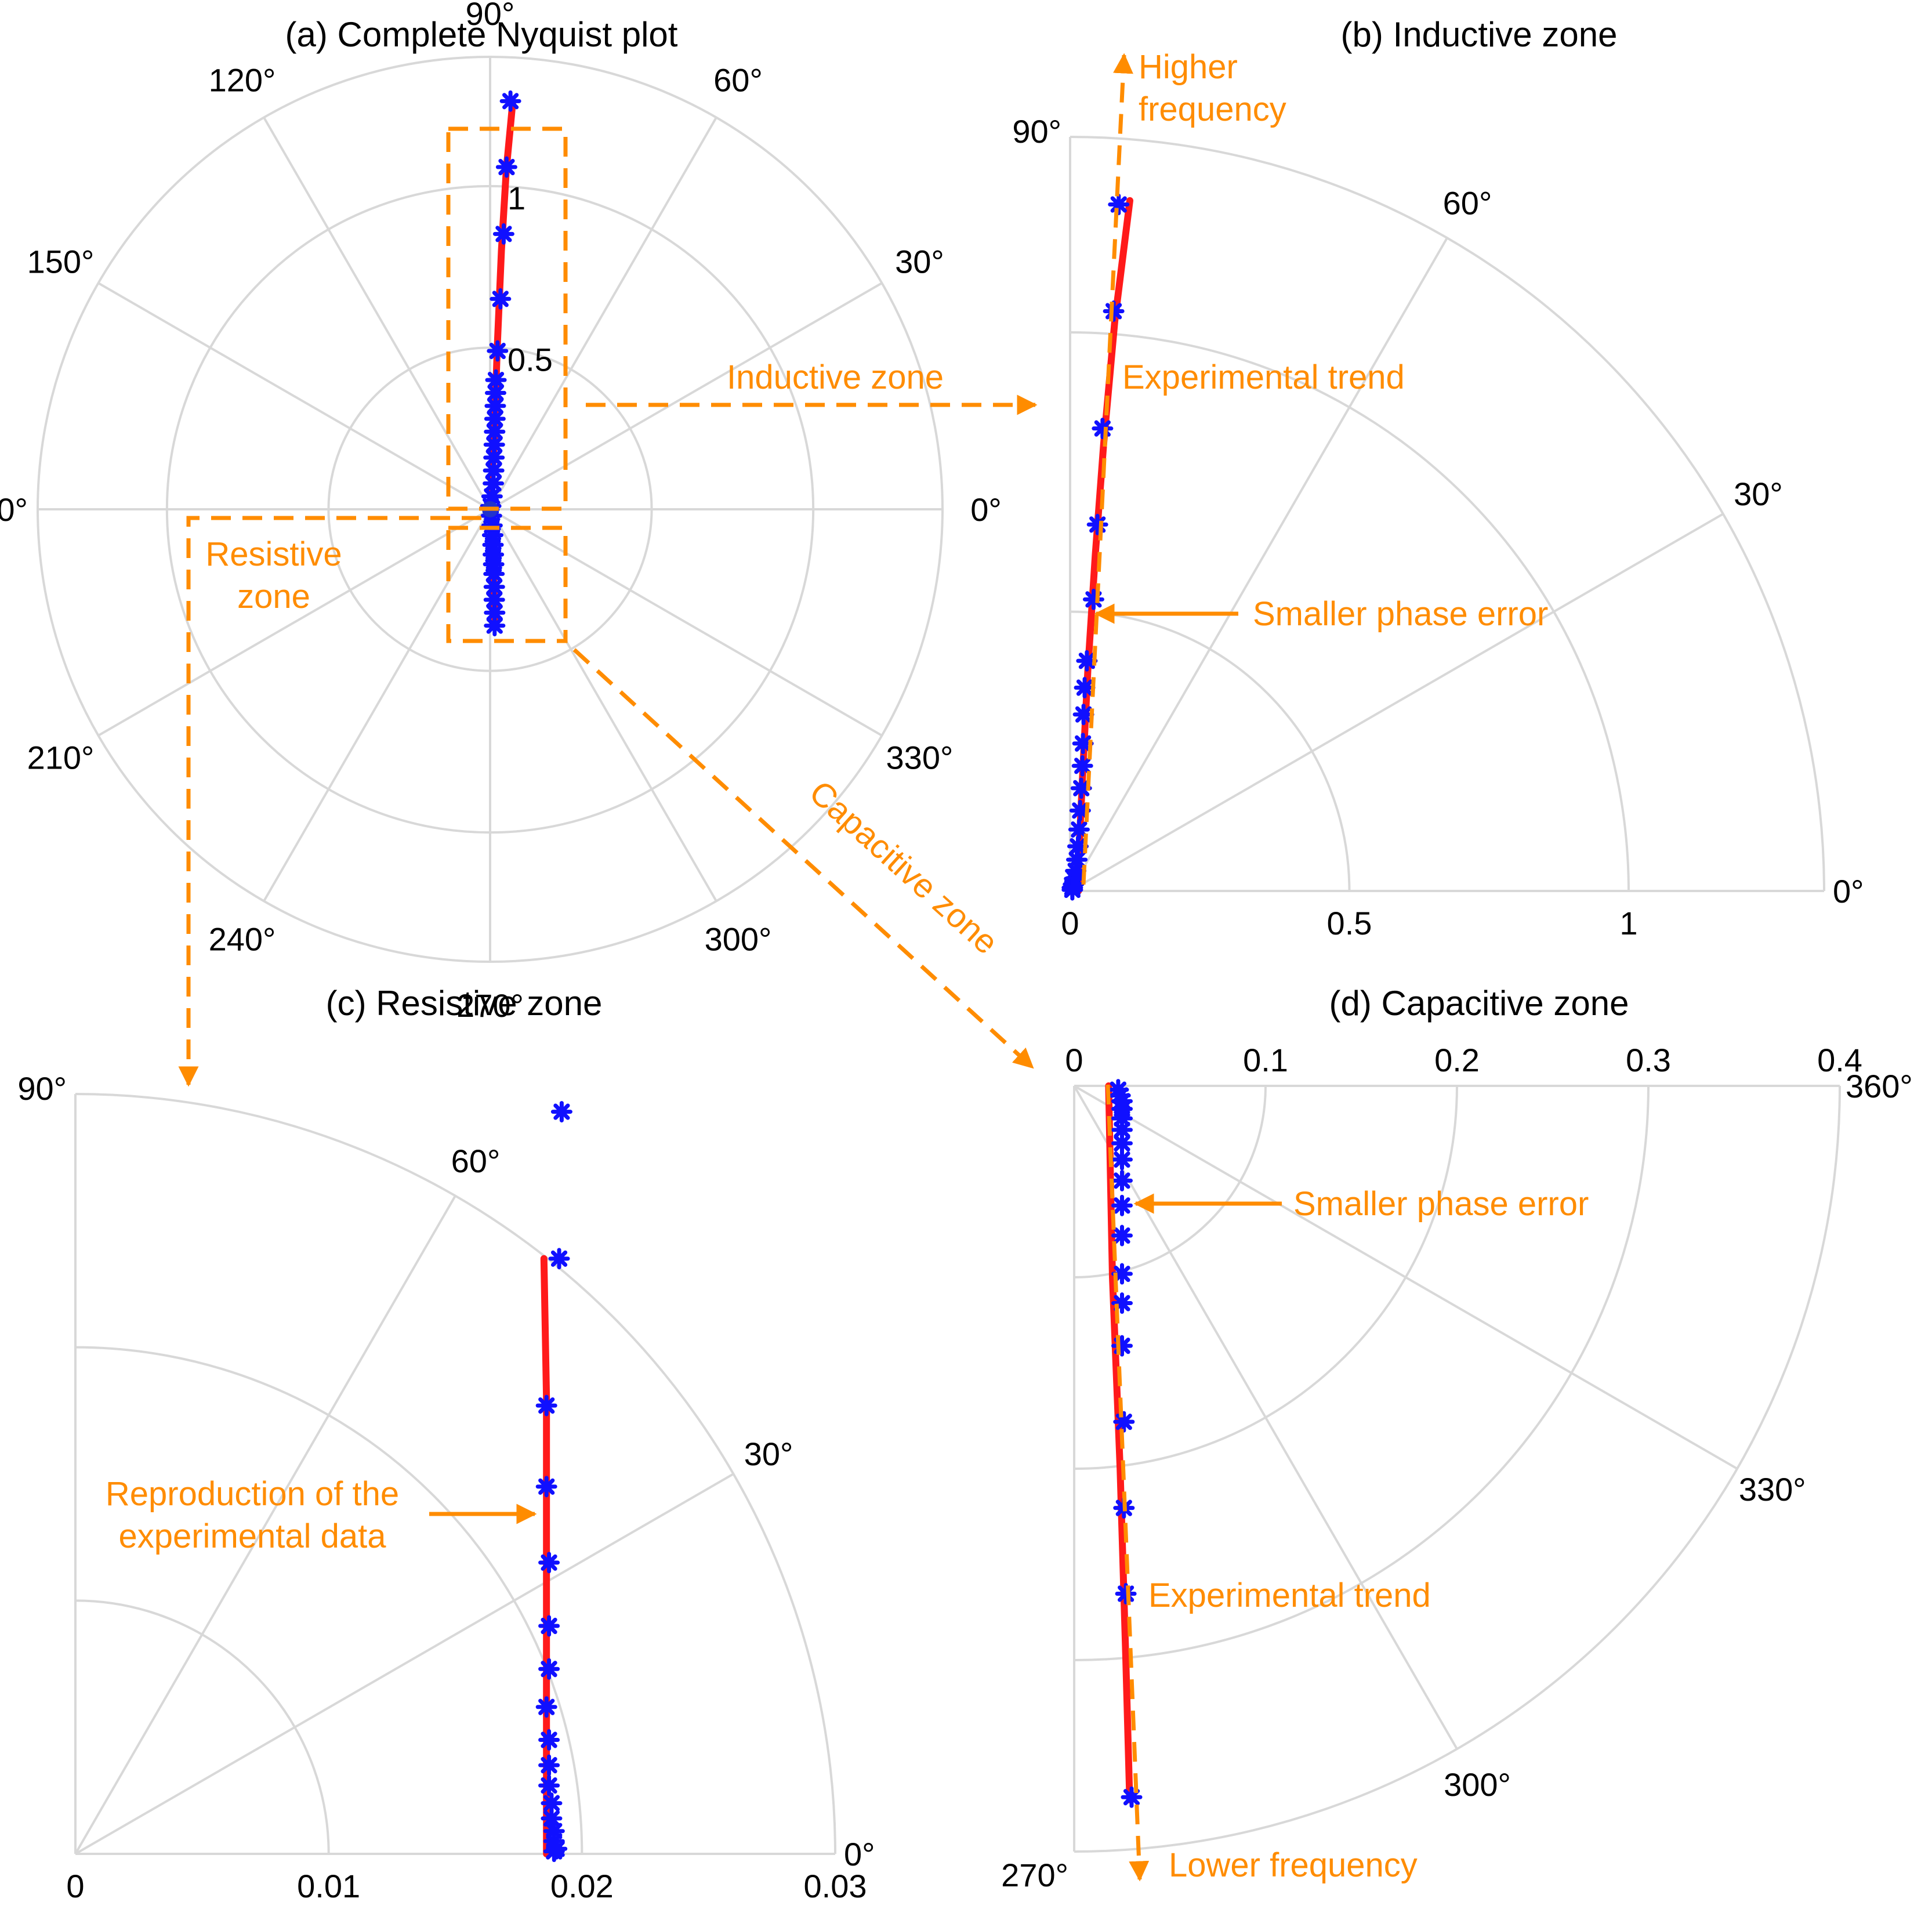 The width and height of the screenshot is (1932, 1920). I want to click on angle-tick-label: 300°, so click(738, 939).